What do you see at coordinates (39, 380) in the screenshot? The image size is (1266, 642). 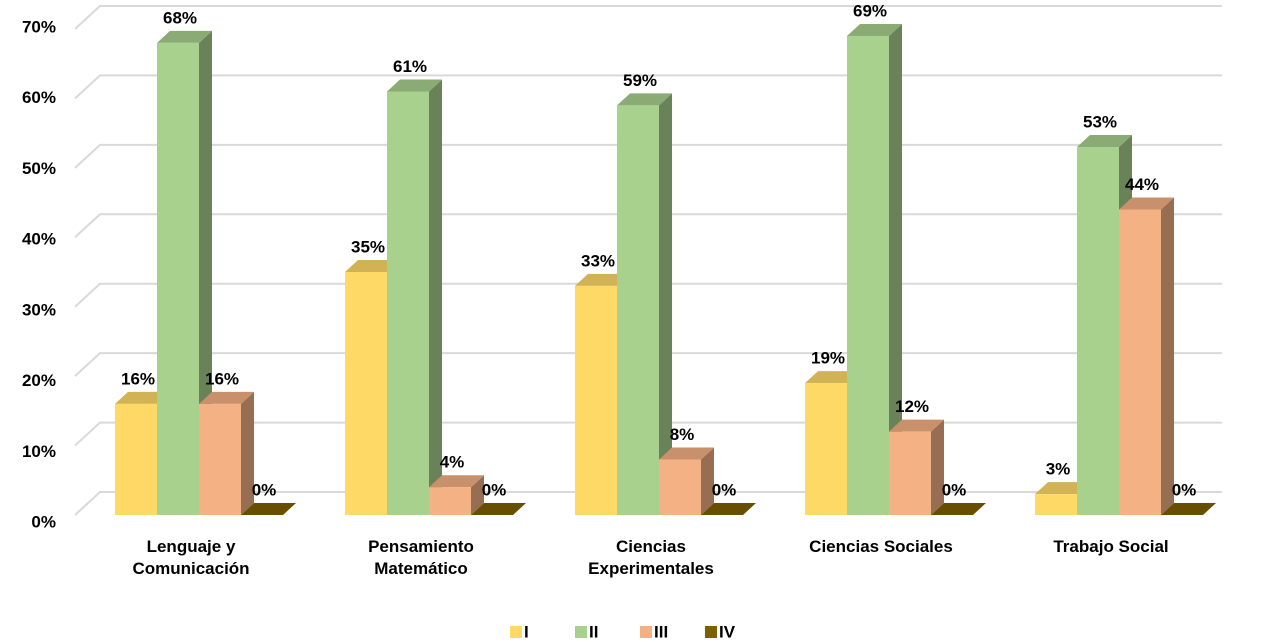 I see `y-tick-label: 20%` at bounding box center [39, 380].